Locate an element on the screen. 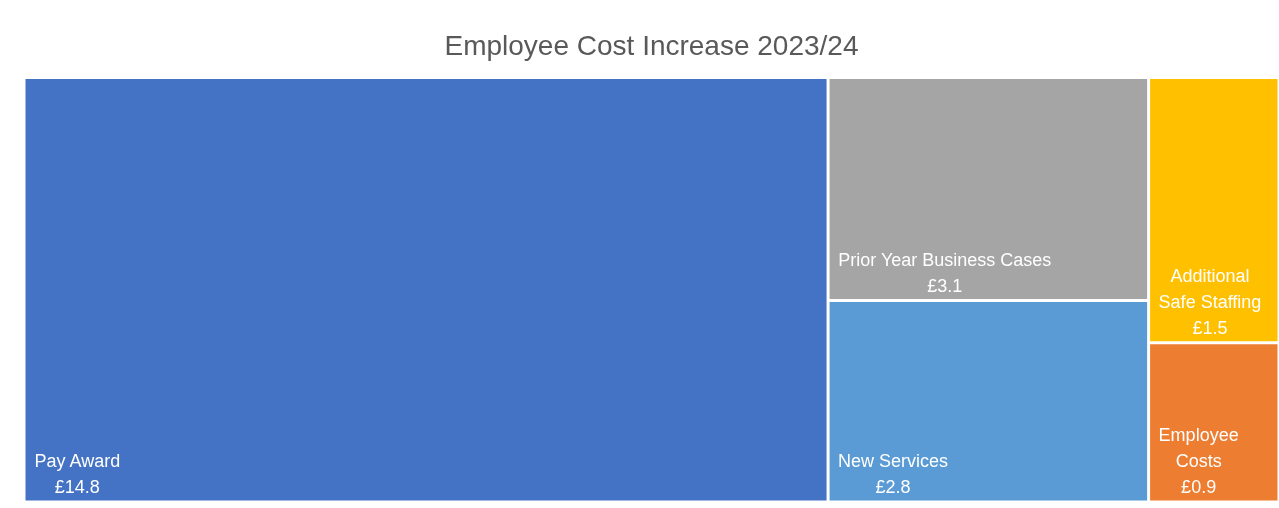 This screenshot has height=508, width=1279. category-label: Additional Safe Staffing is located at coordinates (1210, 288).